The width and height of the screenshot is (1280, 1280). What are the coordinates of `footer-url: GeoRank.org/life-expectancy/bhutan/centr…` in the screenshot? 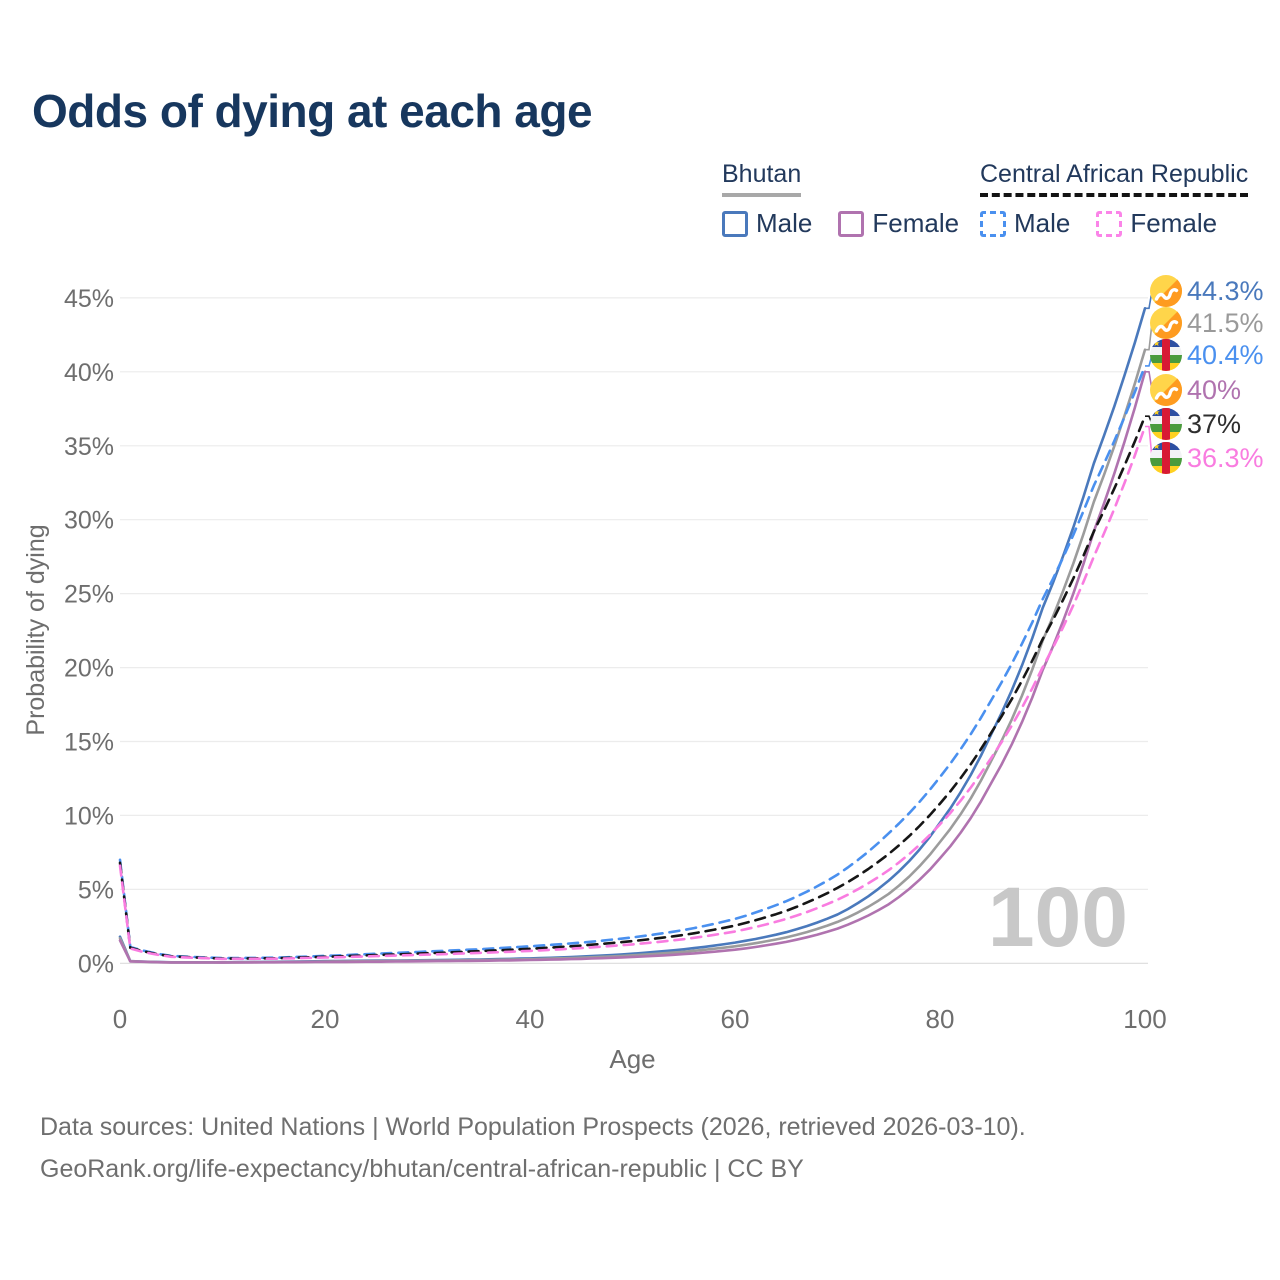 It's located at (422, 1169).